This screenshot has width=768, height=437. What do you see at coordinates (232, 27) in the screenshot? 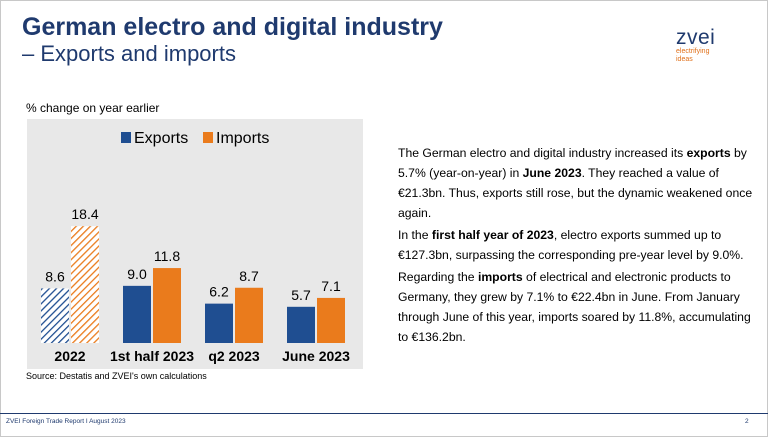
I see `slide-title: German electro and digital industry` at bounding box center [232, 27].